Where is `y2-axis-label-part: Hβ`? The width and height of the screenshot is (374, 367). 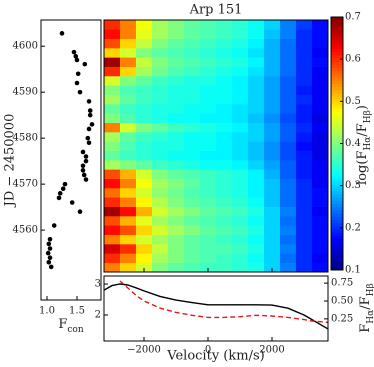 y2-axis-label-part: Hβ is located at coordinates (370, 289).